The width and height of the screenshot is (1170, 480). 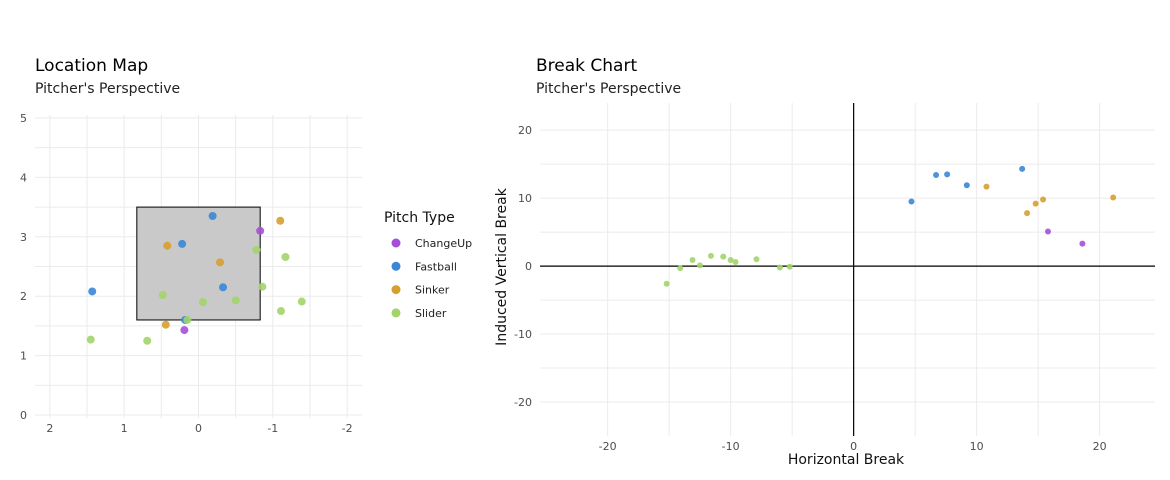 What do you see at coordinates (432, 290) in the screenshot?
I see `legend-label-sinker: Sinker` at bounding box center [432, 290].